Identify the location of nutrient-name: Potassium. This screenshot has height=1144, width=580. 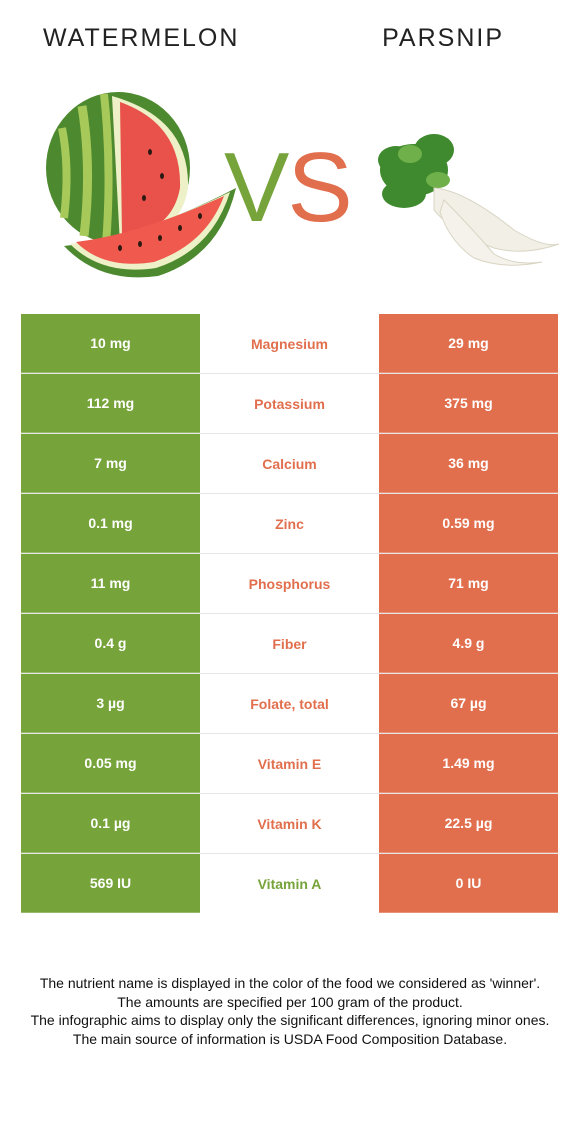
(289, 403).